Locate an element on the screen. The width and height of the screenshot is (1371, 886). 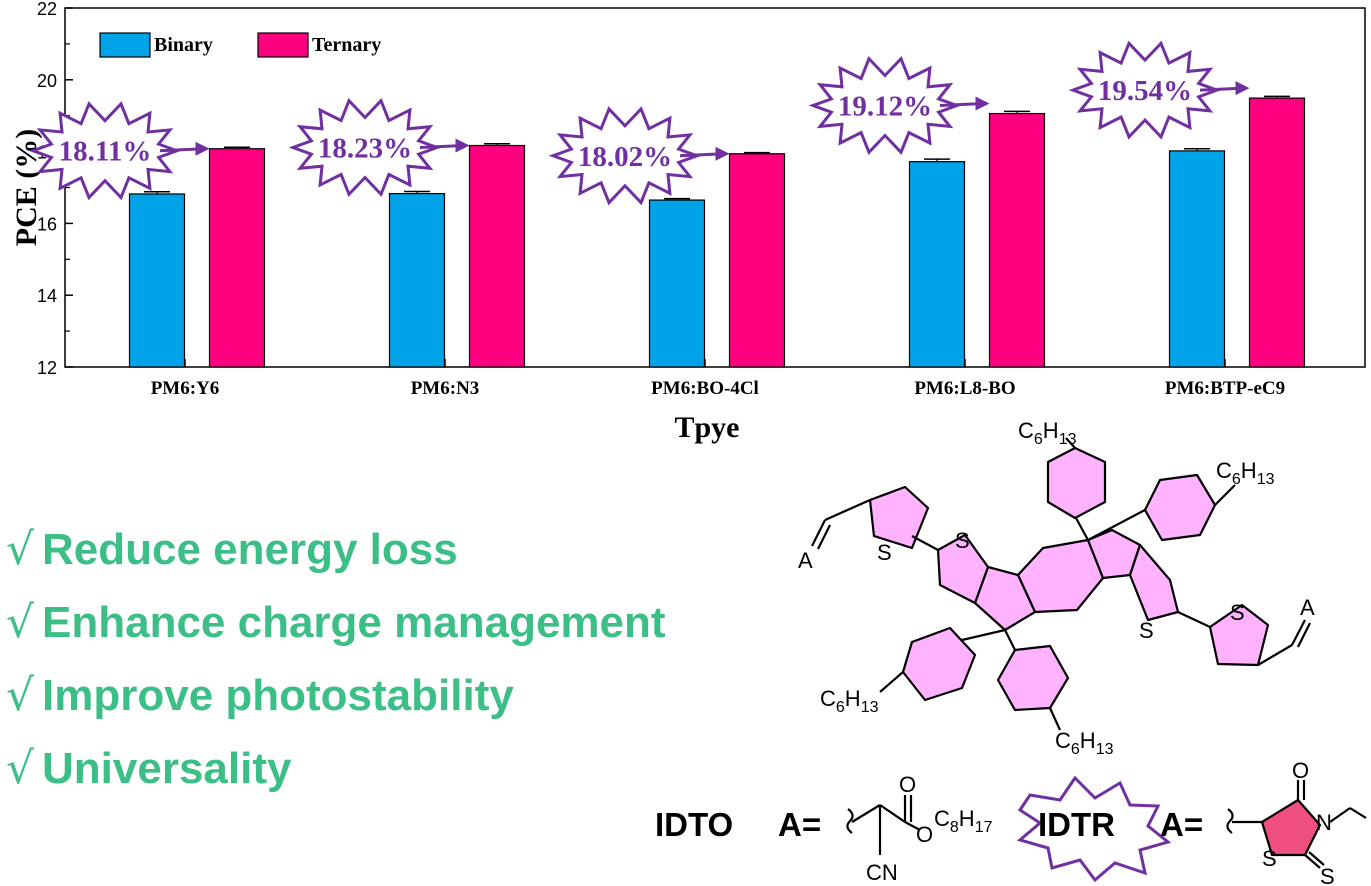
pce-annotation: 18.02% is located at coordinates (625, 157).